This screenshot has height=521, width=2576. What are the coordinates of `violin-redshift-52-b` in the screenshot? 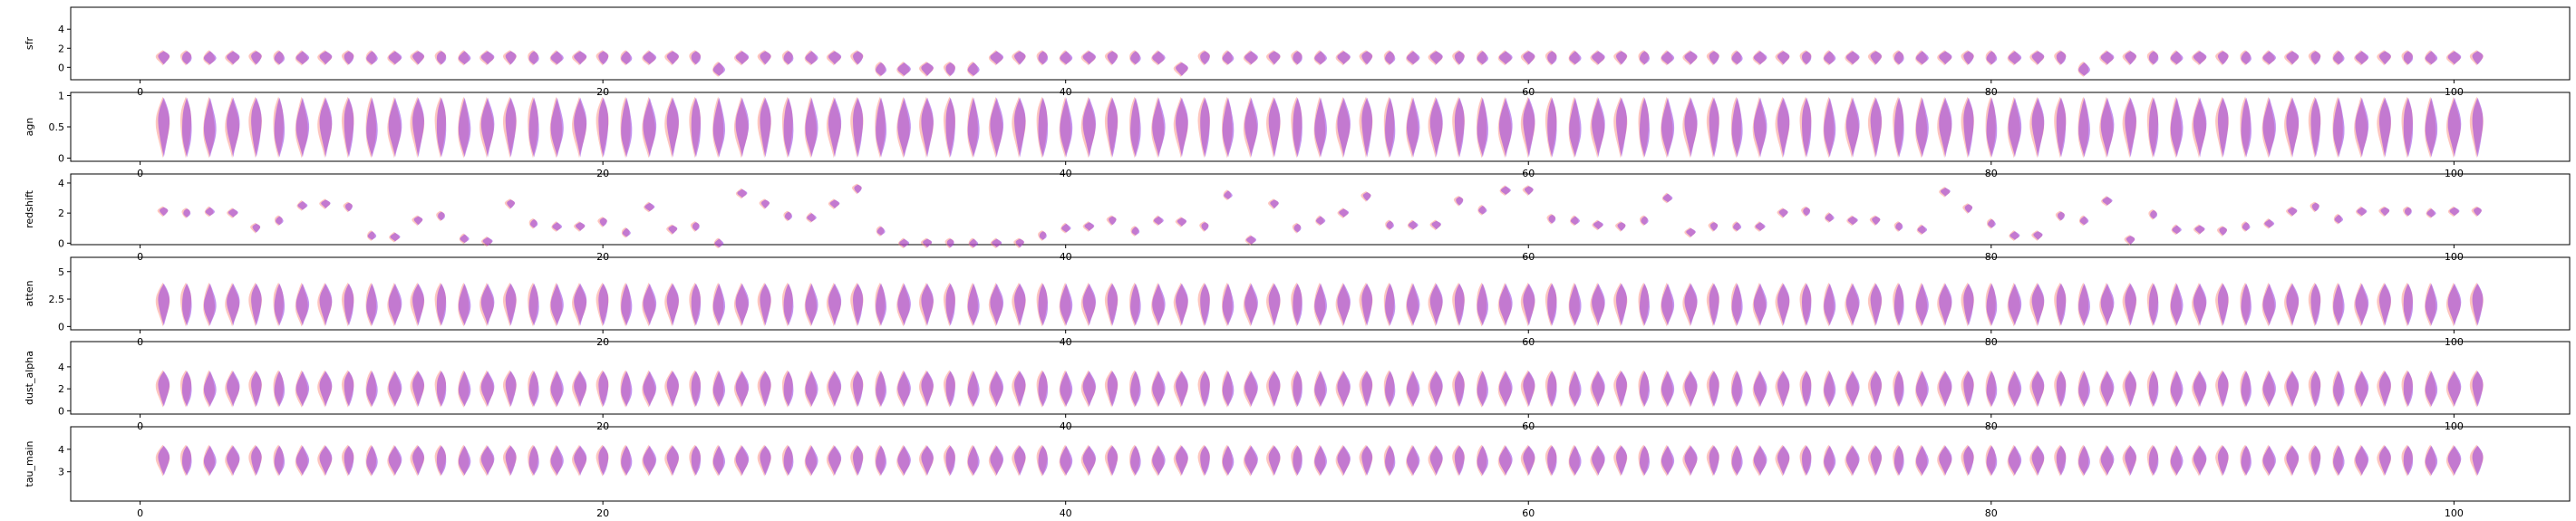 It's located at (1344, 212).